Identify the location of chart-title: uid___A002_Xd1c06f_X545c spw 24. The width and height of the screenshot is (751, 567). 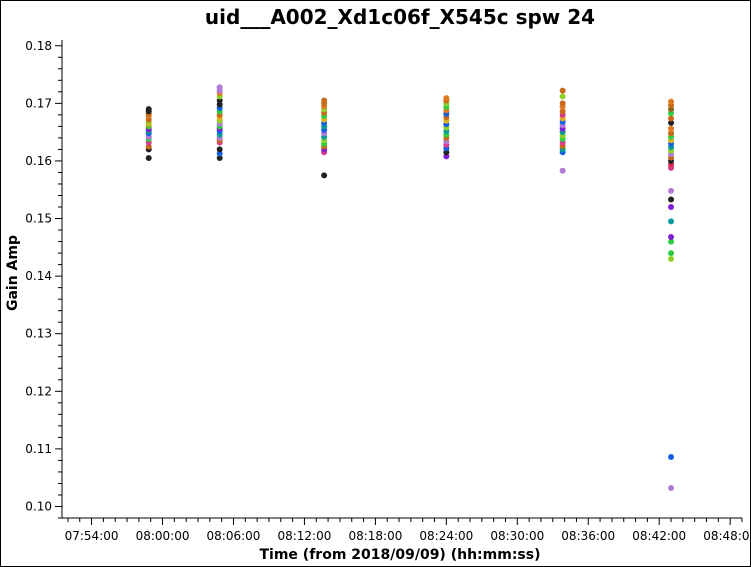
(400, 17).